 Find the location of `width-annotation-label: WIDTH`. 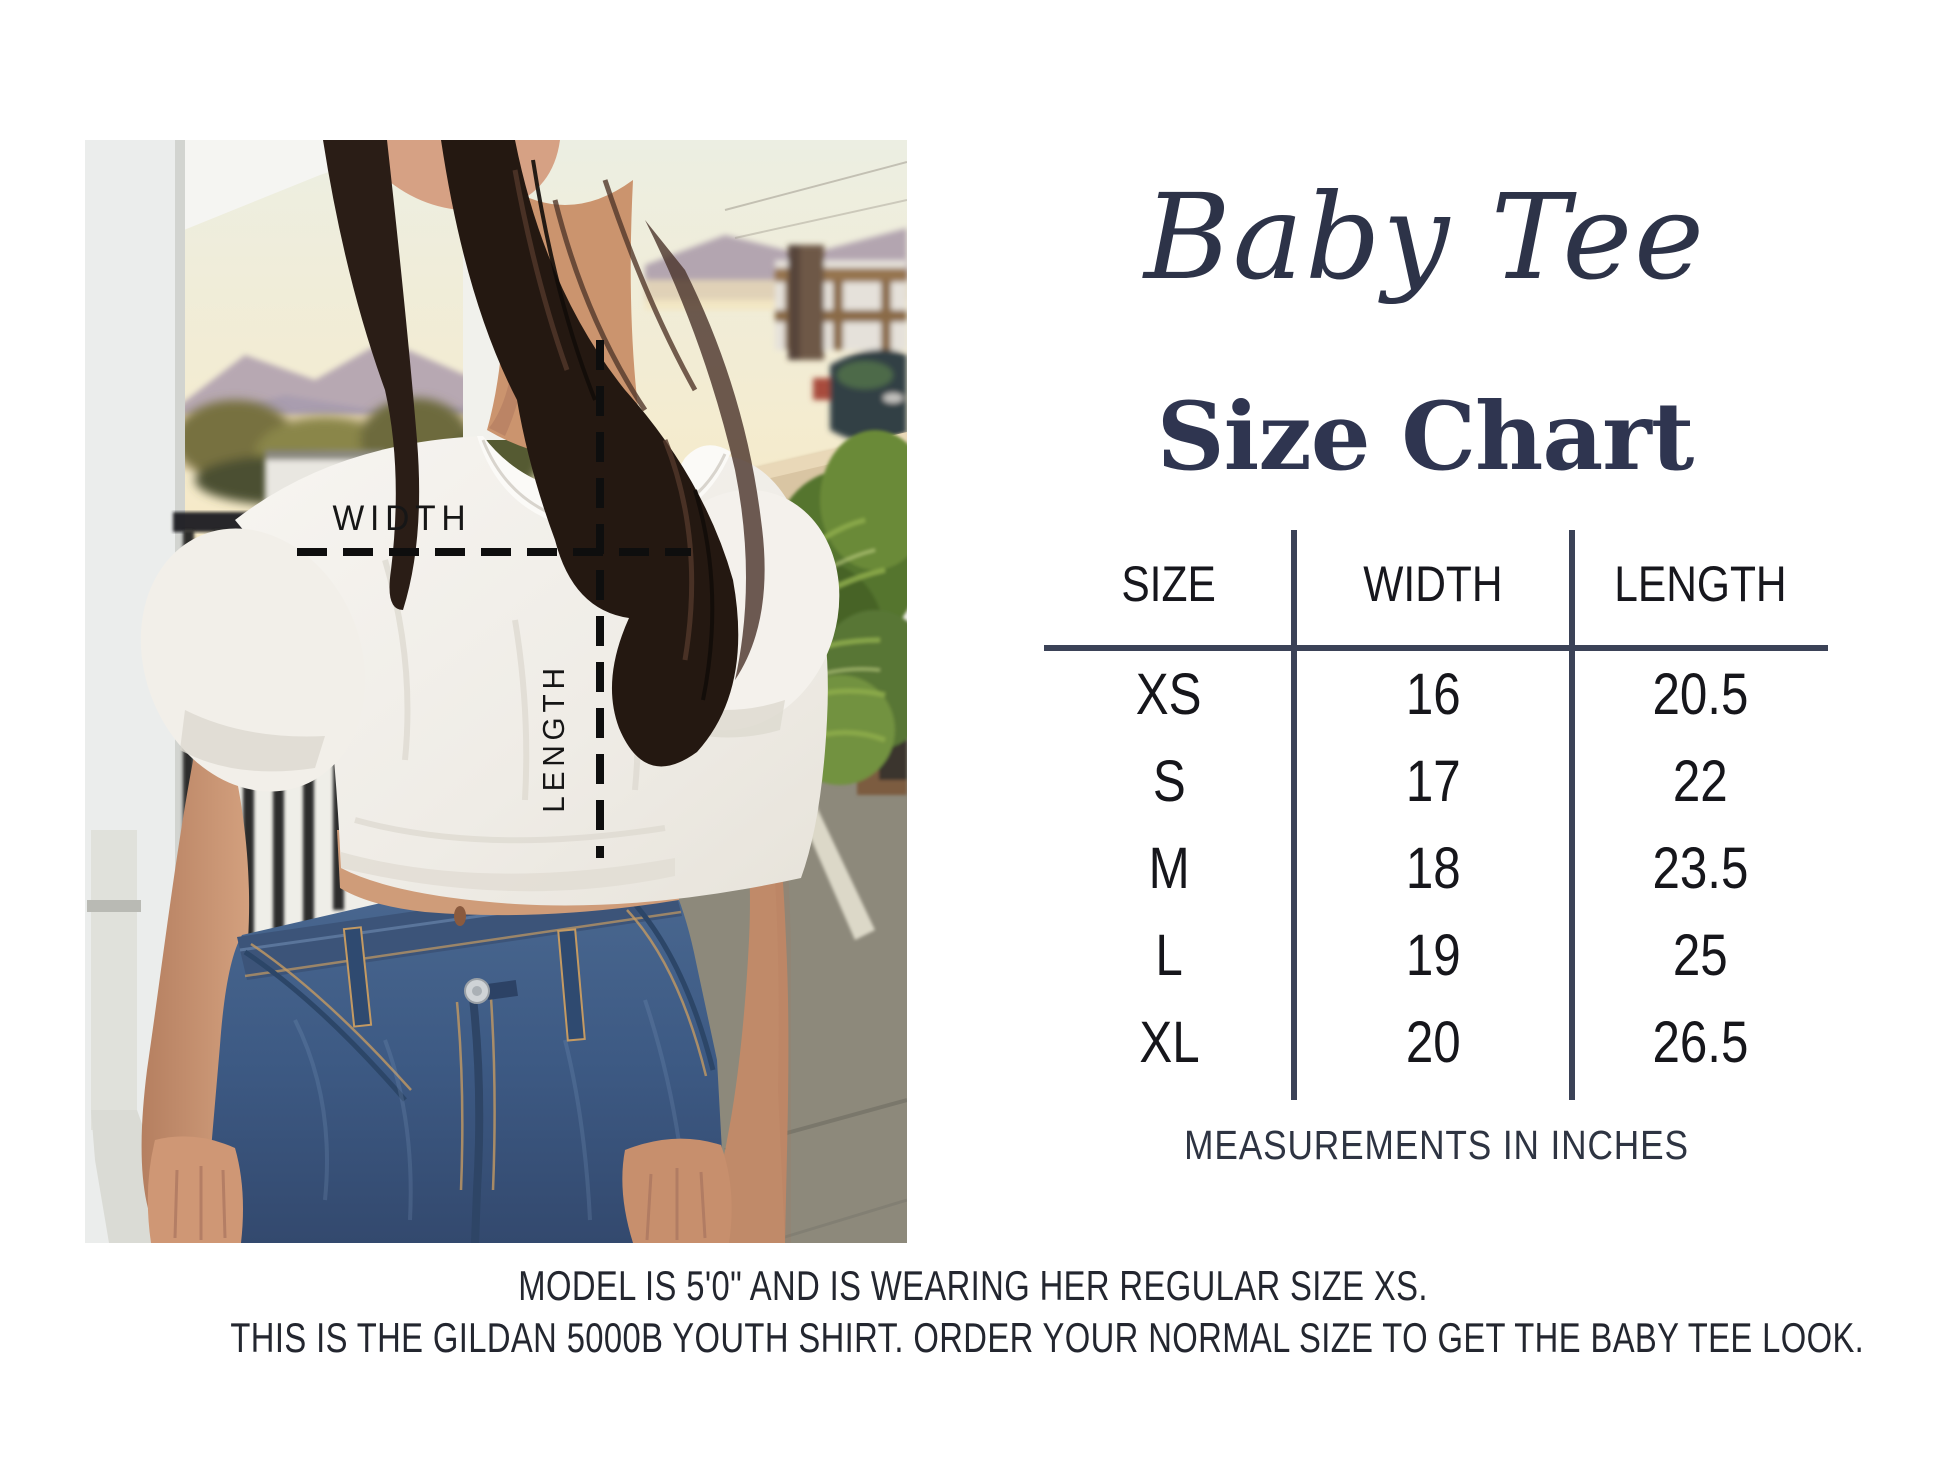

width-annotation-label: WIDTH is located at coordinates (402, 518).